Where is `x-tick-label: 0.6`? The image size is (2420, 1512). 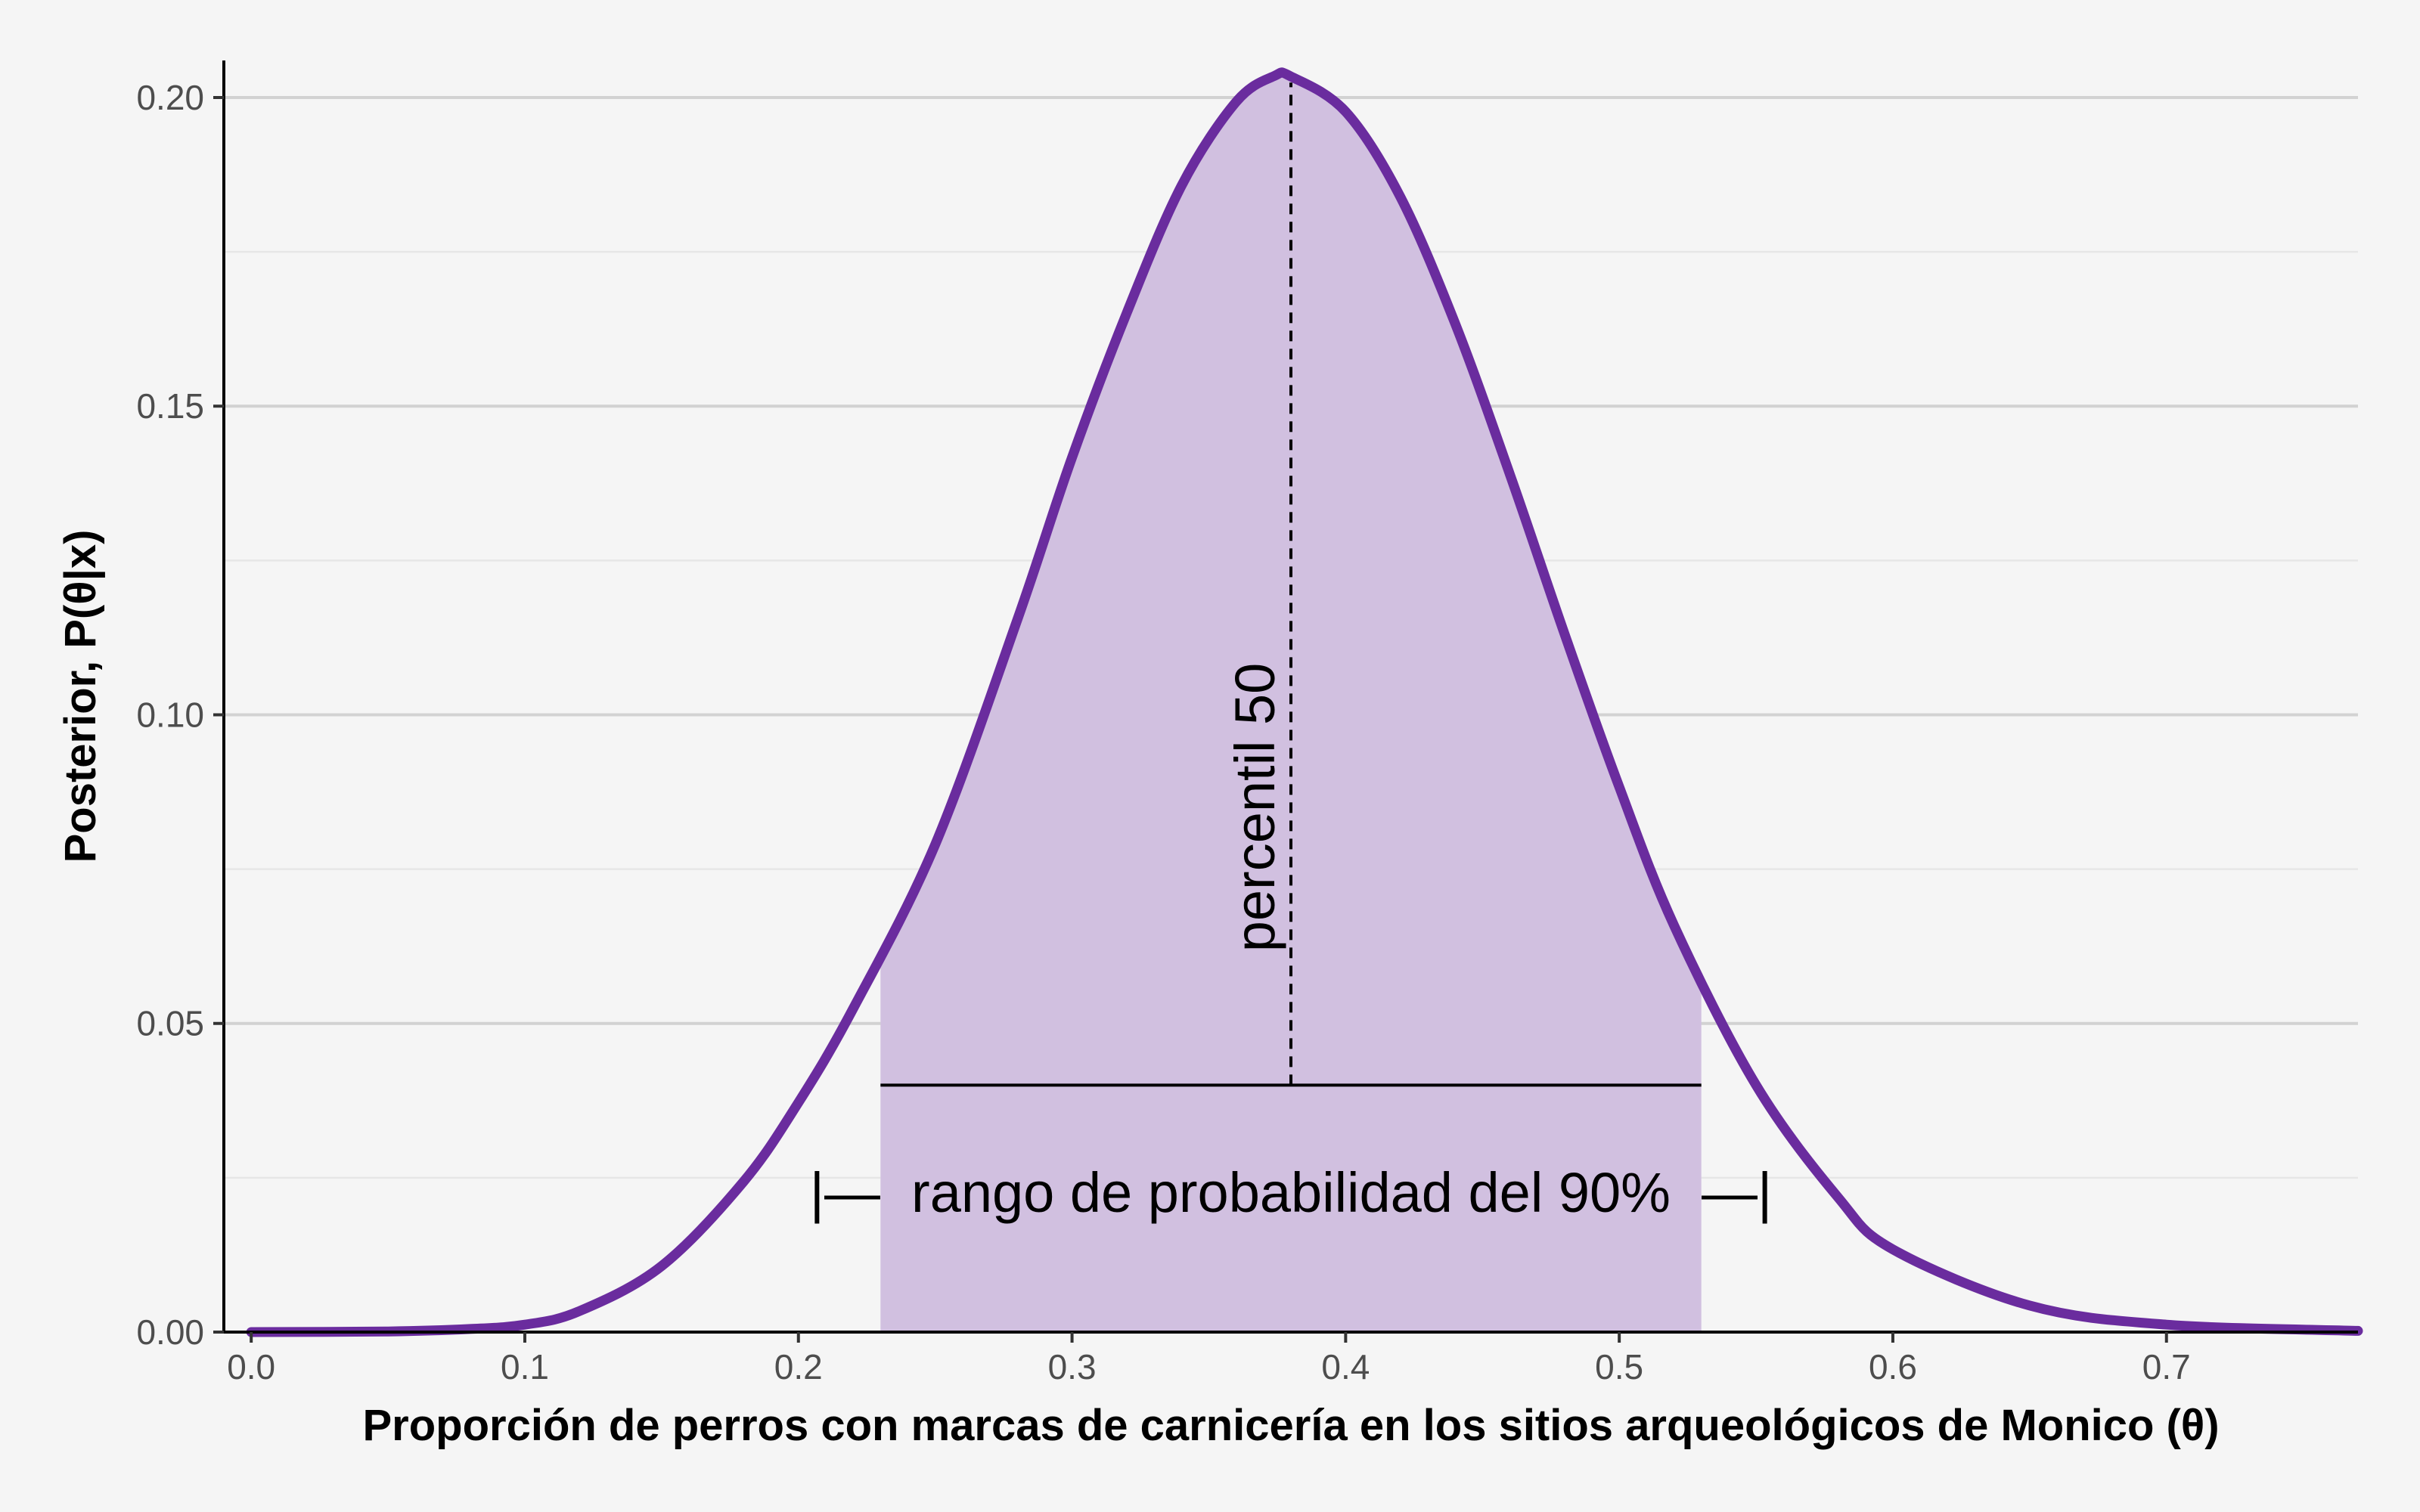
x-tick-label: 0.6 is located at coordinates (1893, 1367).